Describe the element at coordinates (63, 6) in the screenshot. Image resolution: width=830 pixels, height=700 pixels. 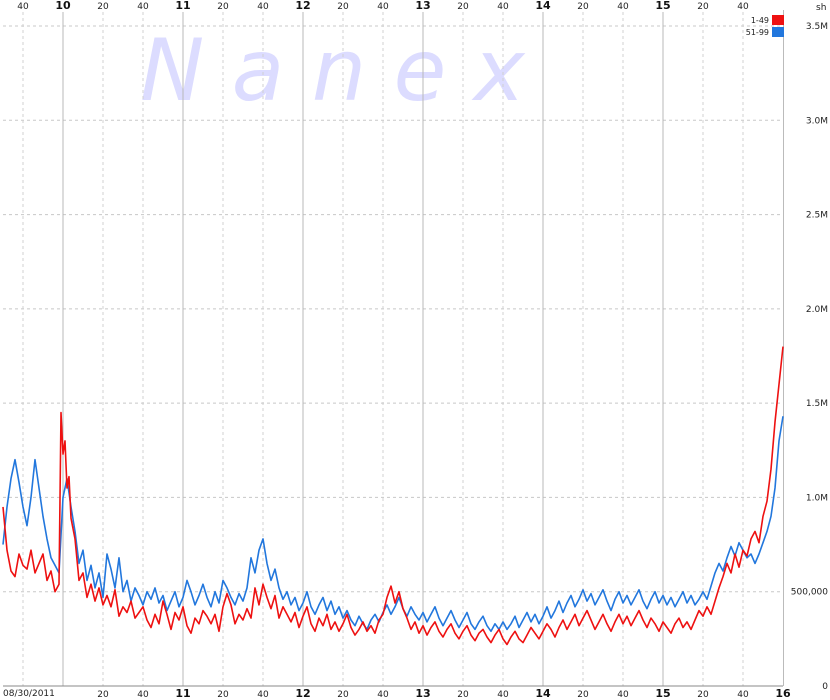
I see `x-tick-label-top: 10` at that location.